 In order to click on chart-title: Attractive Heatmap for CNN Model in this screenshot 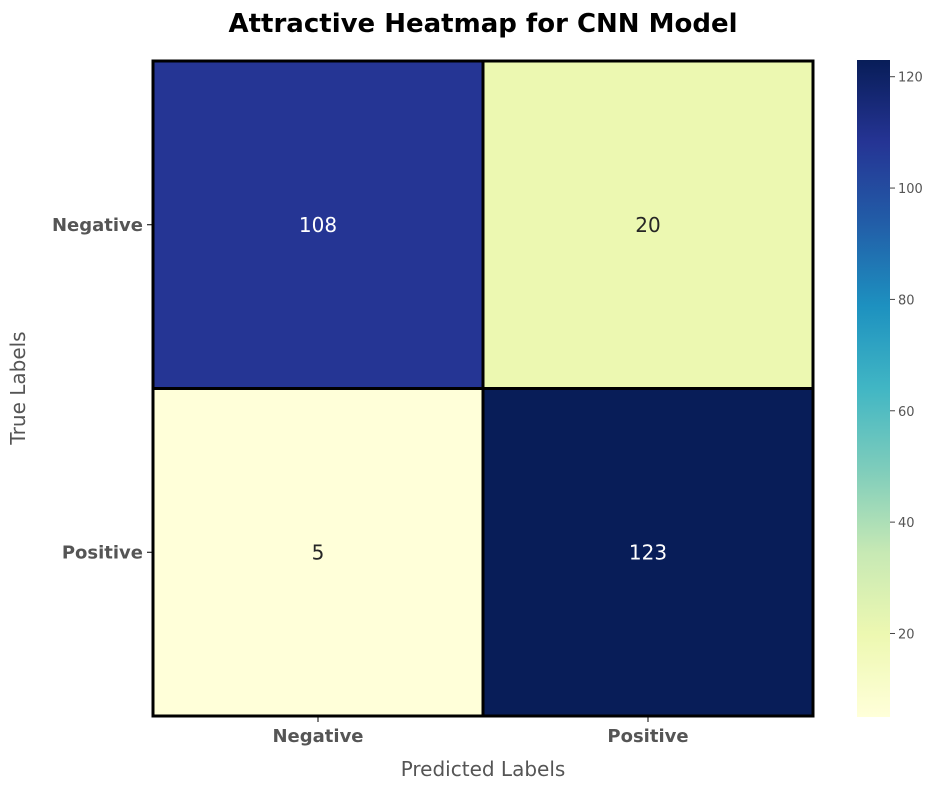, I will do `click(483, 24)`.